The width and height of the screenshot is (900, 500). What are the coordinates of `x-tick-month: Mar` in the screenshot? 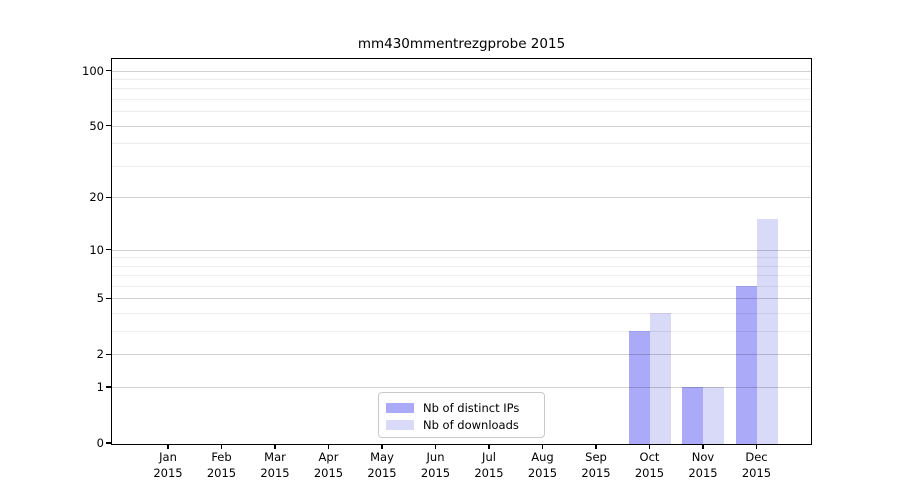 It's located at (275, 457).